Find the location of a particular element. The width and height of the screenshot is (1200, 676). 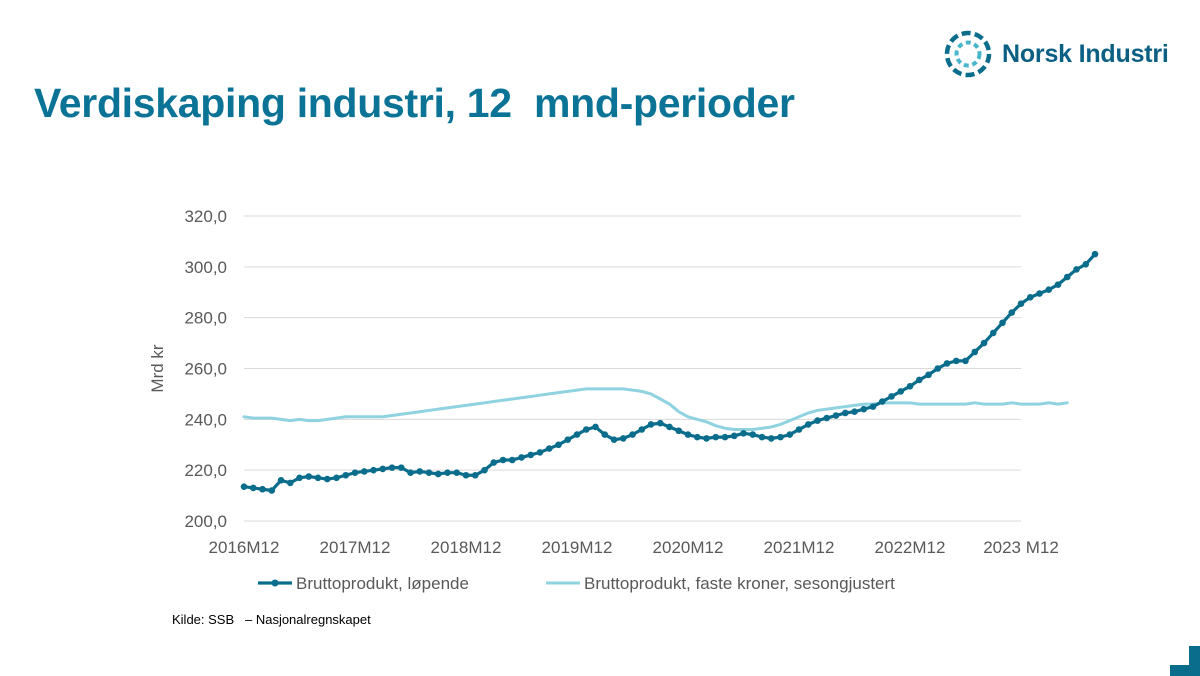

legend-label-1: Bruttoprodukt, løpende is located at coordinates (382, 583).